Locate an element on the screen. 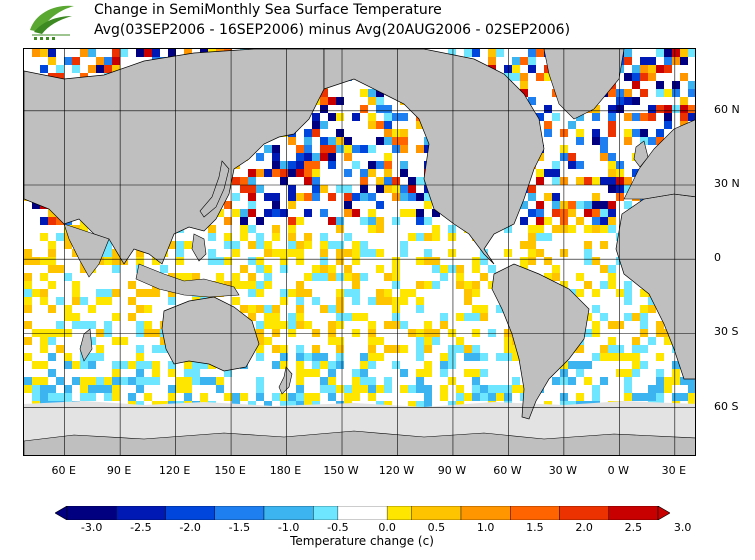  colorbar-segment is located at coordinates (485, 513).